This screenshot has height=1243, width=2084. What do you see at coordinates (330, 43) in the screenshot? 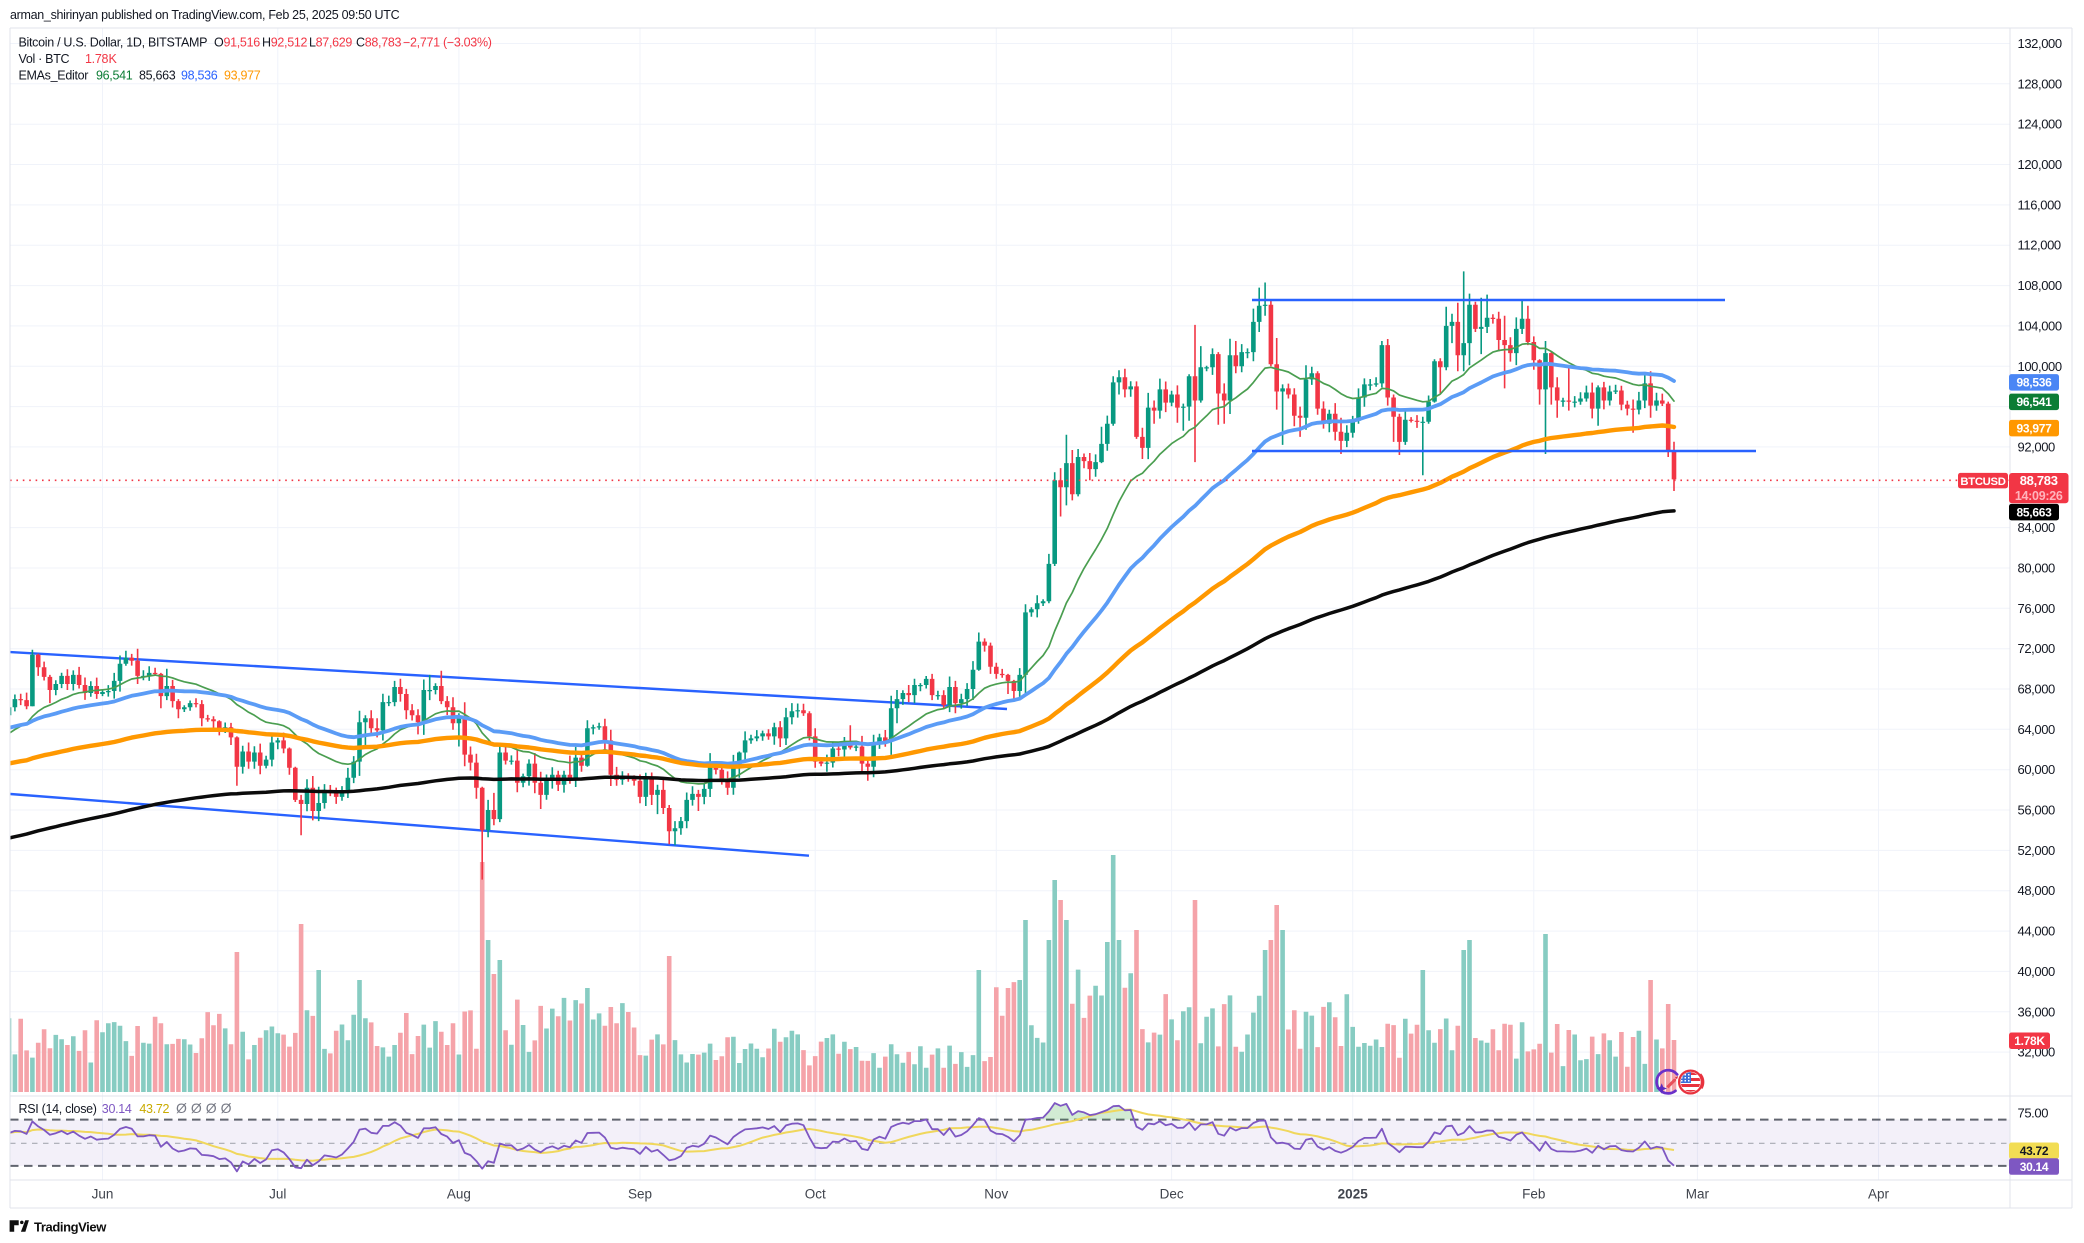
I see `svg-text: L87,629` at bounding box center [330, 43].